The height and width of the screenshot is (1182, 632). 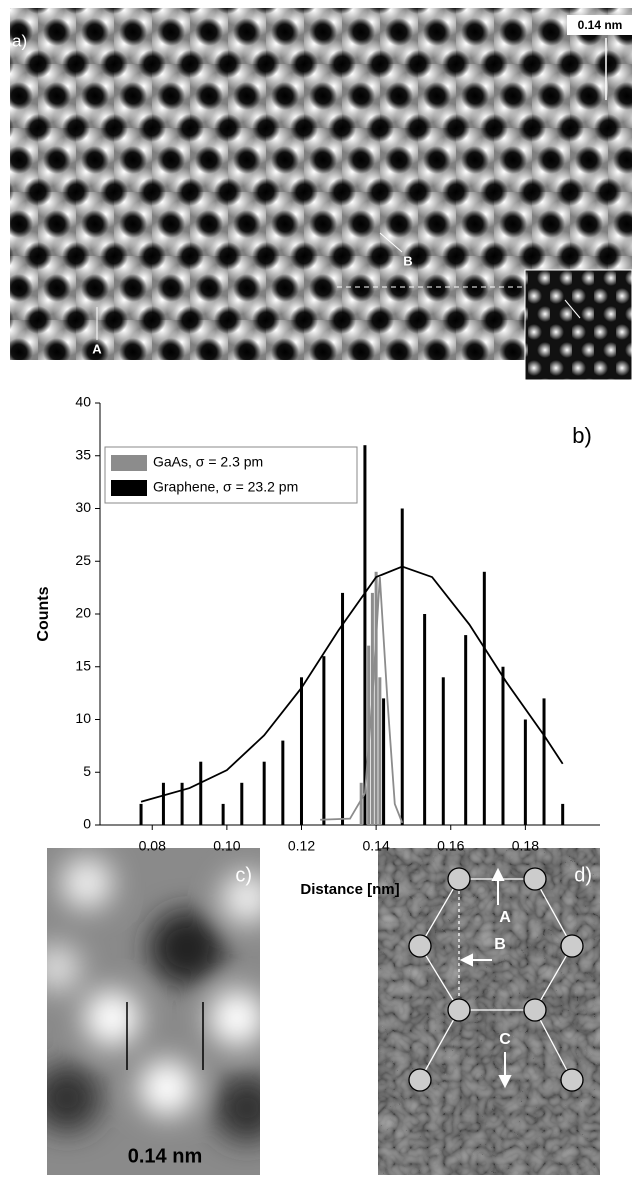 What do you see at coordinates (582, 435) in the screenshot?
I see `panel-label: b)` at bounding box center [582, 435].